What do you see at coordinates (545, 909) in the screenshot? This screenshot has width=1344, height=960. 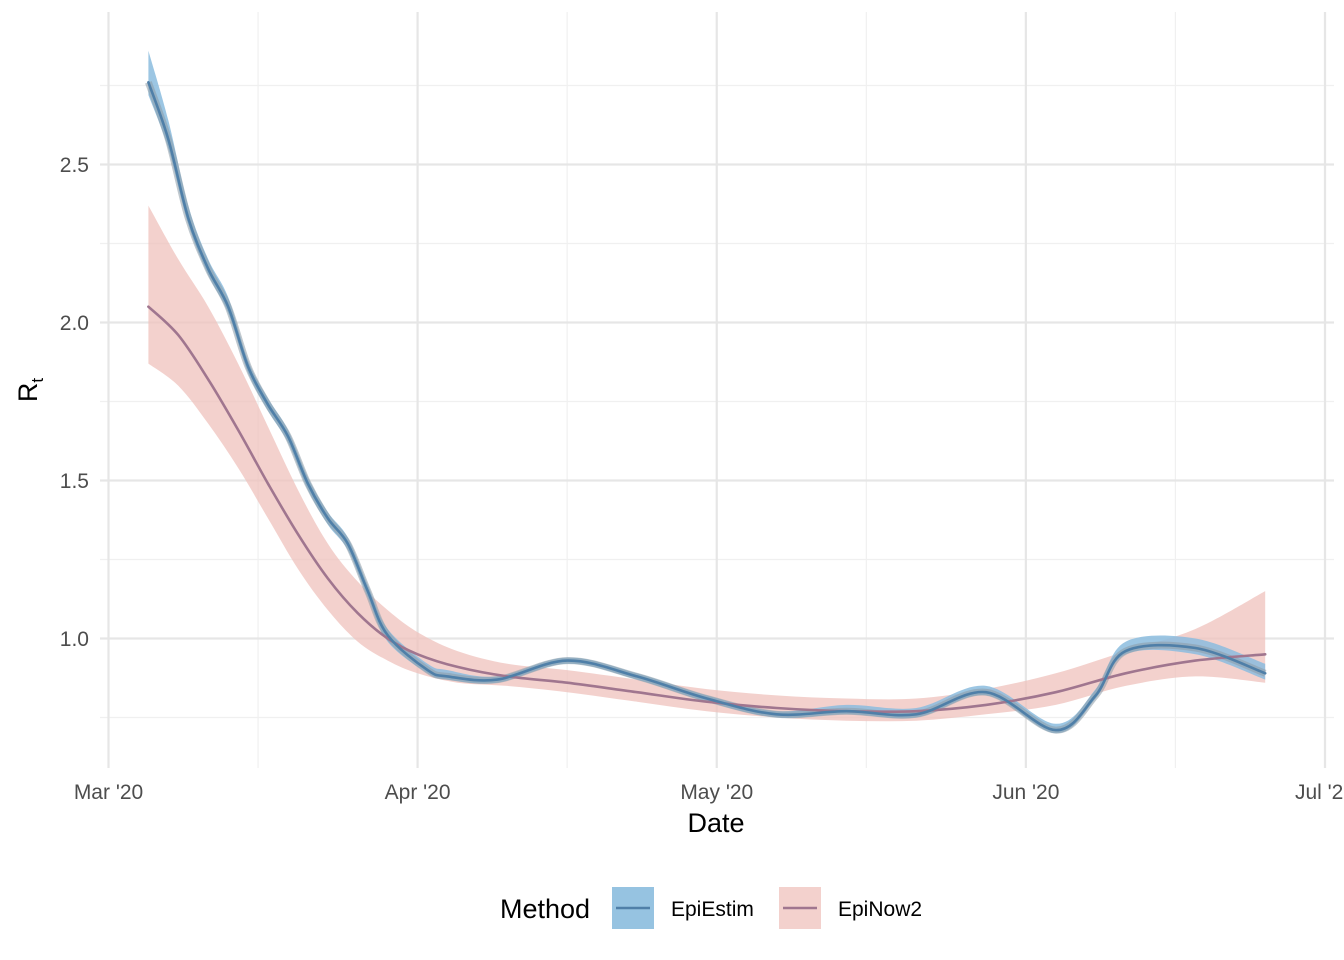 I see `legend-title: Method` at bounding box center [545, 909].